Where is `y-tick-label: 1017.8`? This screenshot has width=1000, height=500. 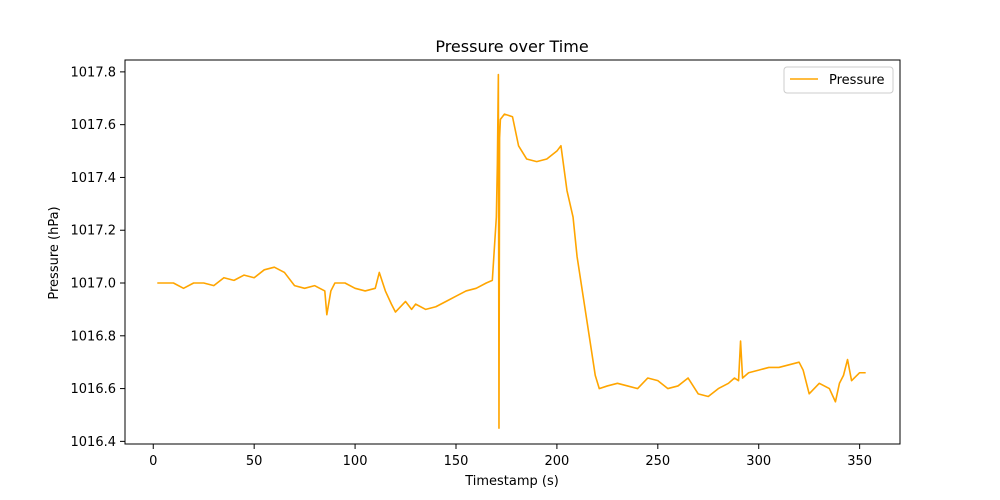 y-tick-label: 1017.8 is located at coordinates (94, 72).